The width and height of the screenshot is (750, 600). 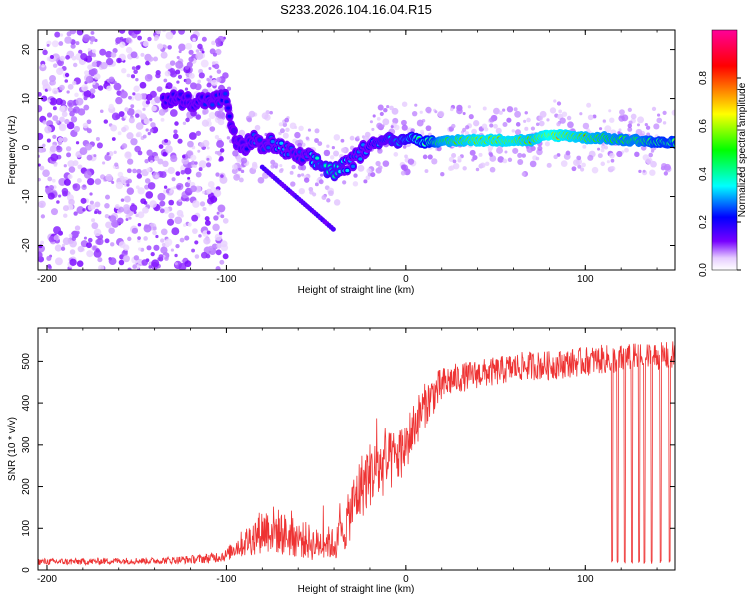 I want to click on heatmap-y-tick-label: -20, so click(x=26, y=245).